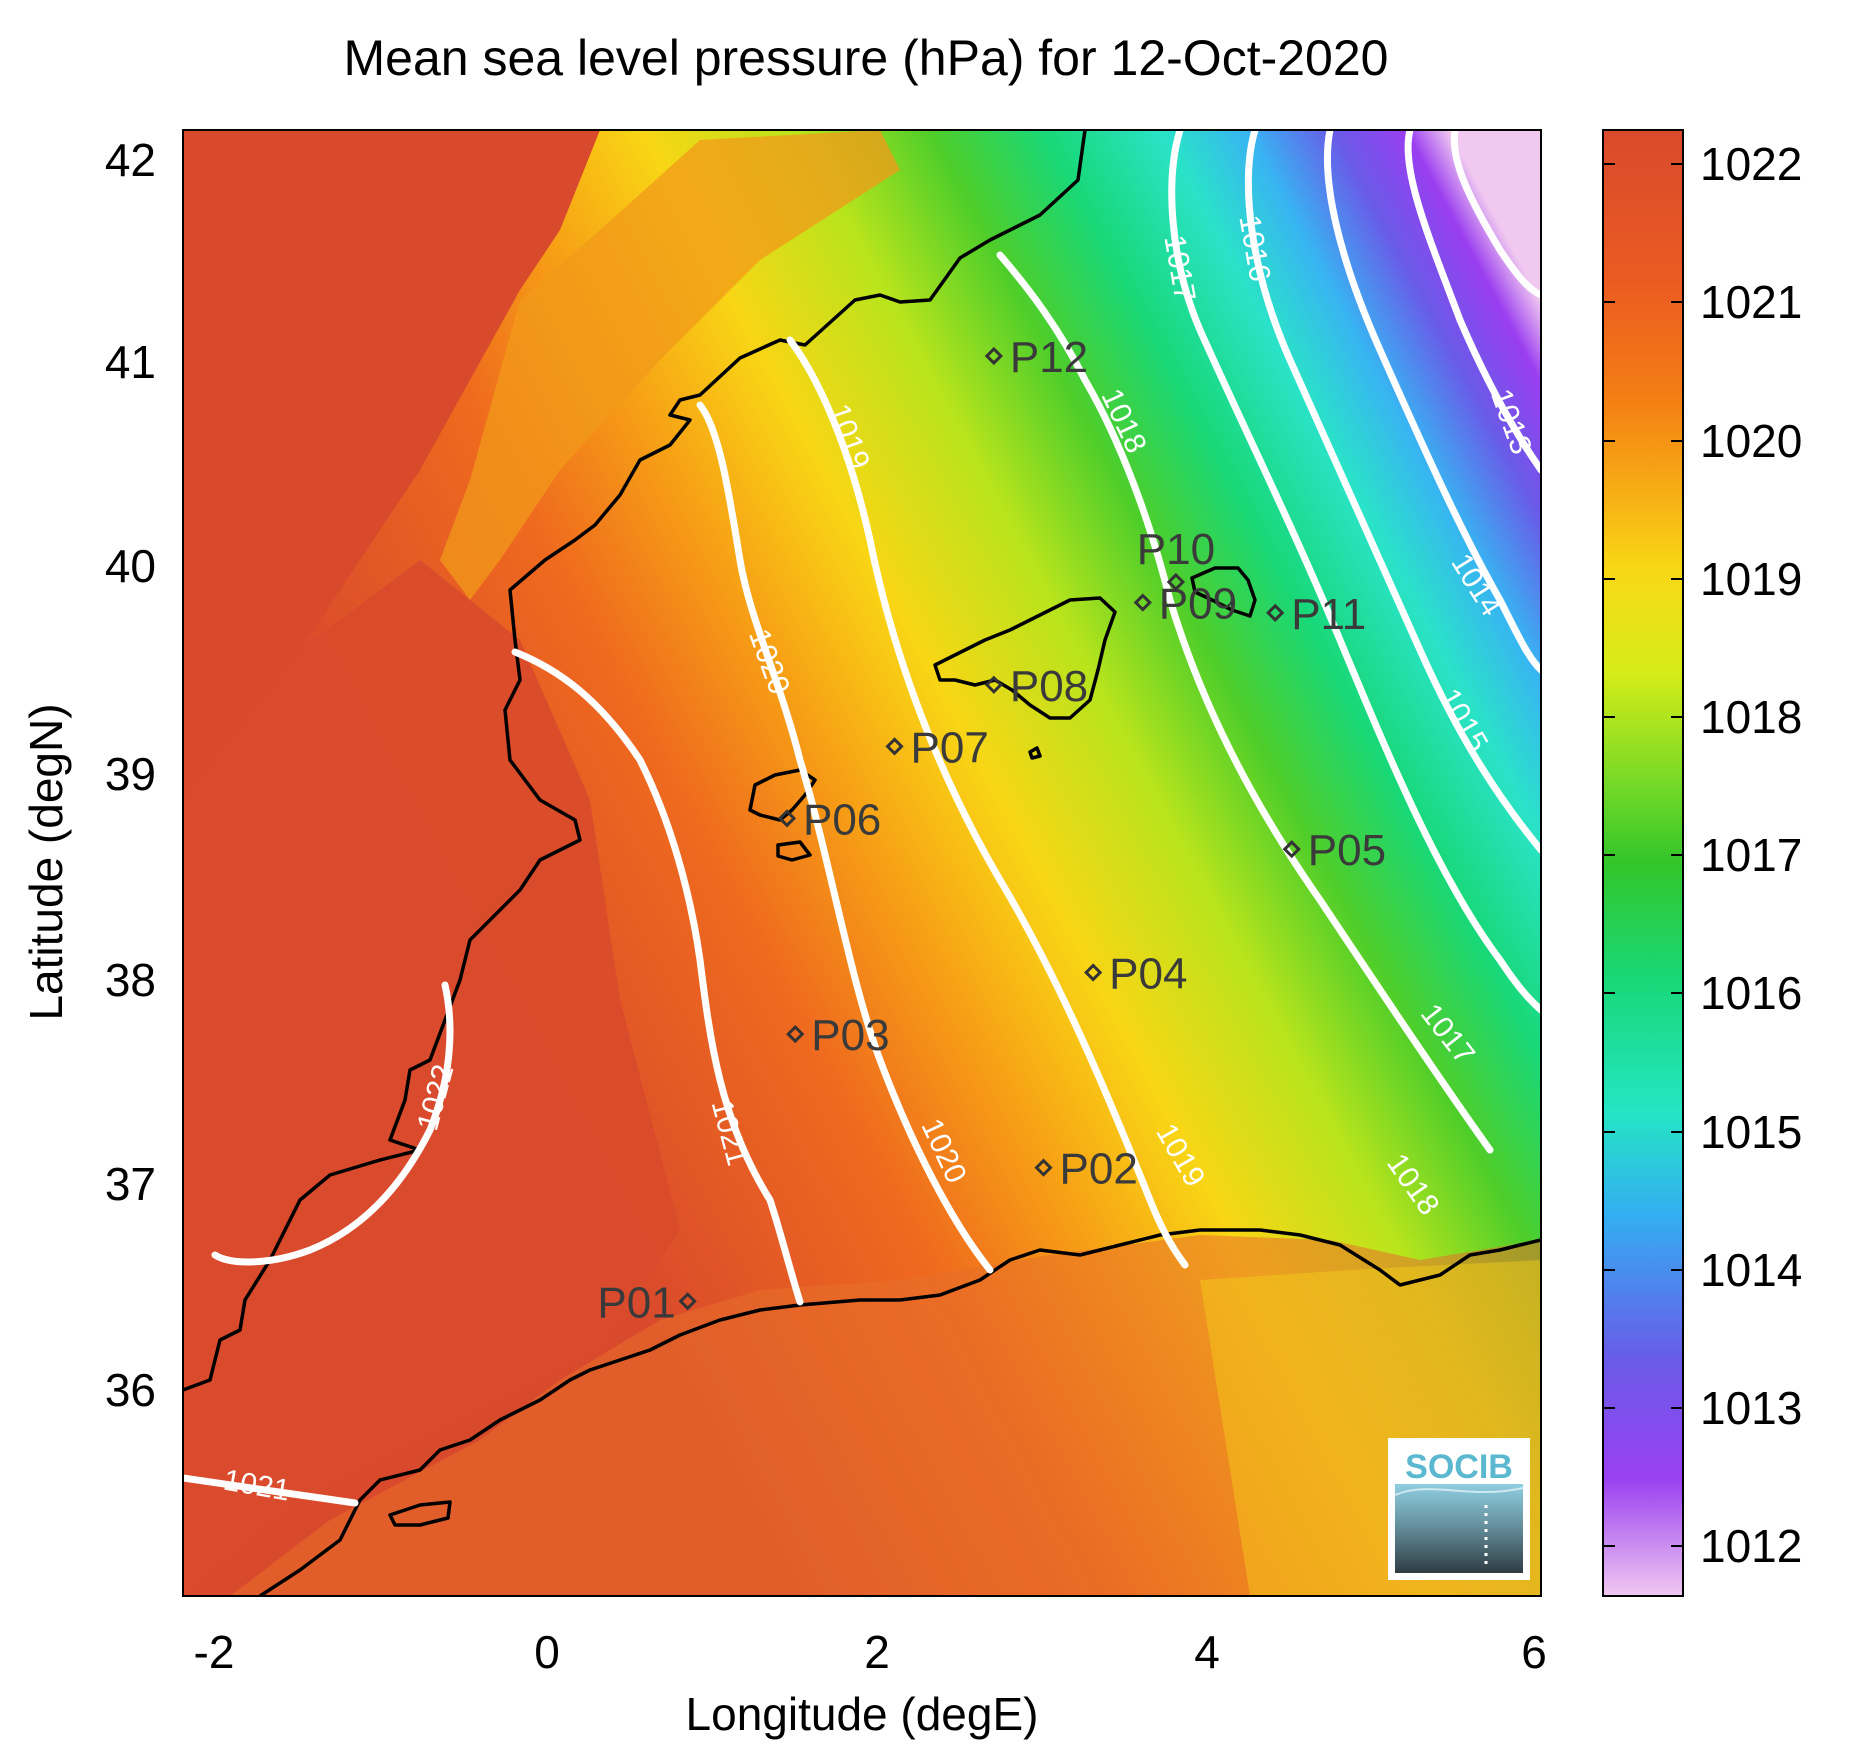 This screenshot has width=1854, height=1758. Describe the element at coordinates (1751, 441) in the screenshot. I see `colorbar-tick-label: 1020` at that location.